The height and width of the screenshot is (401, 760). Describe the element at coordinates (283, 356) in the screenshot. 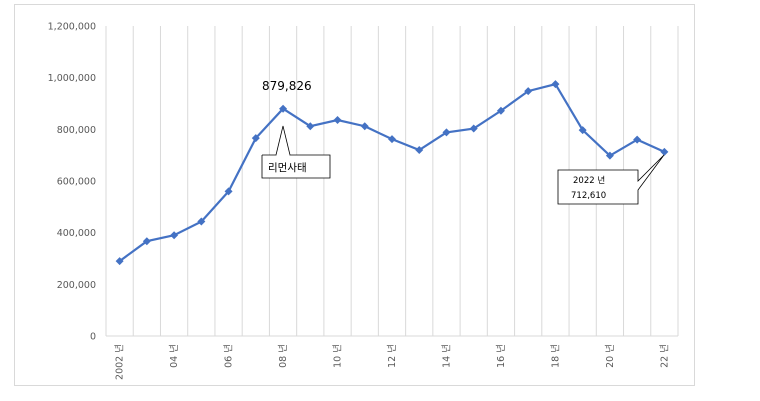

I see `x-tick-label: 08 년` at that location.